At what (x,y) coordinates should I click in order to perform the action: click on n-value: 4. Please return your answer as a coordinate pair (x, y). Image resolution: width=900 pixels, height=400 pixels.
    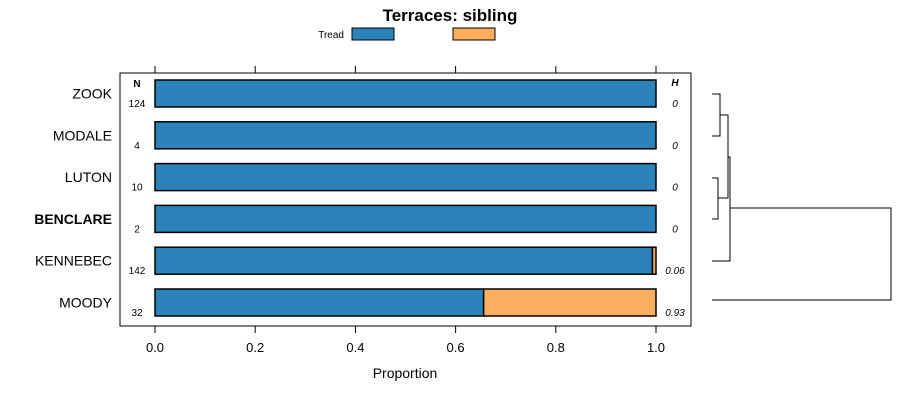
    Looking at the image, I should click on (137, 146).